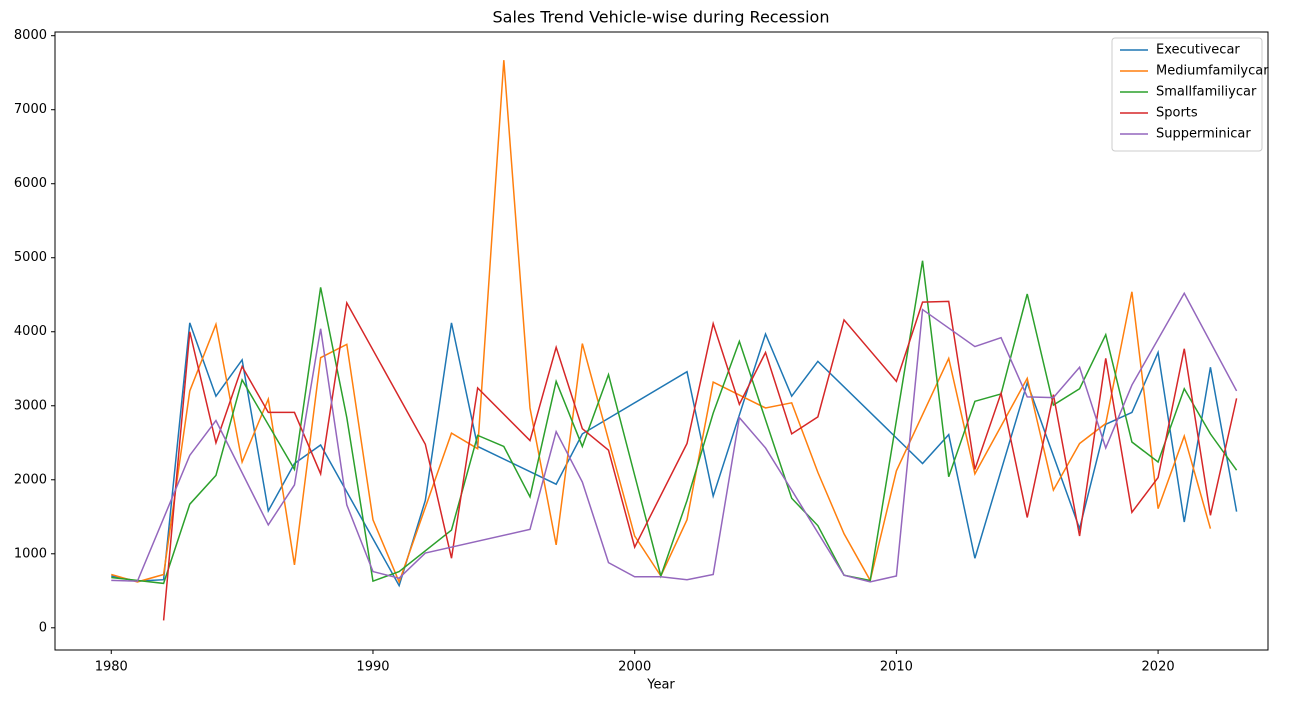 The width and height of the screenshot is (1304, 705). Describe the element at coordinates (30, 405) in the screenshot. I see `y-tick-label: 3000` at that location.